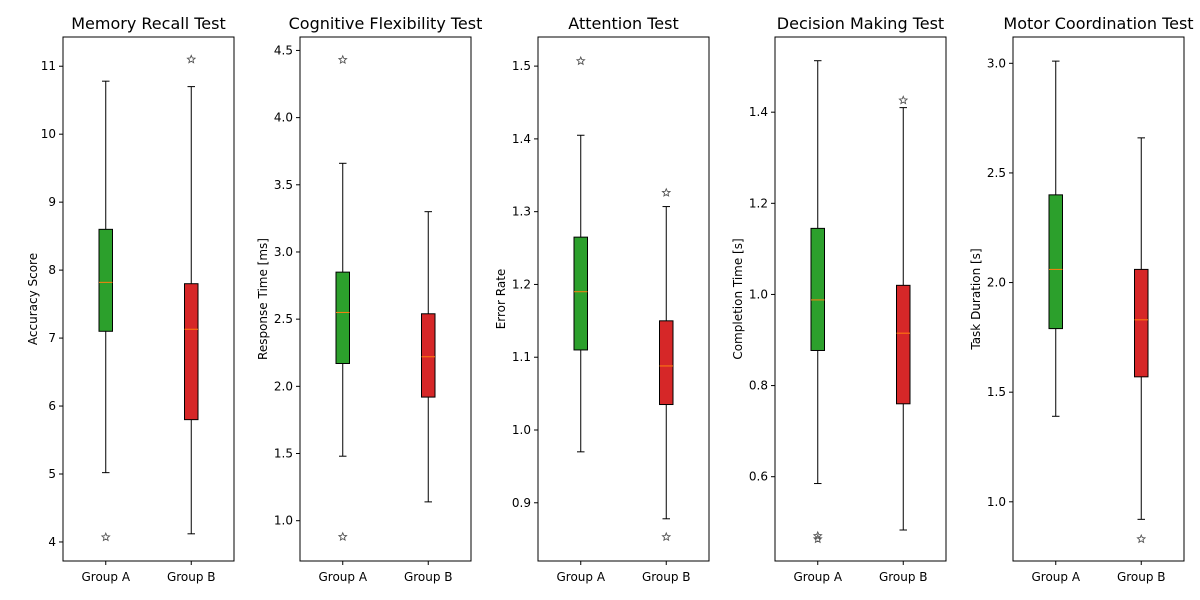 The height and width of the screenshot is (600, 1200). Describe the element at coordinates (283, 50) in the screenshot. I see `y-tick-label: 4.5` at that location.